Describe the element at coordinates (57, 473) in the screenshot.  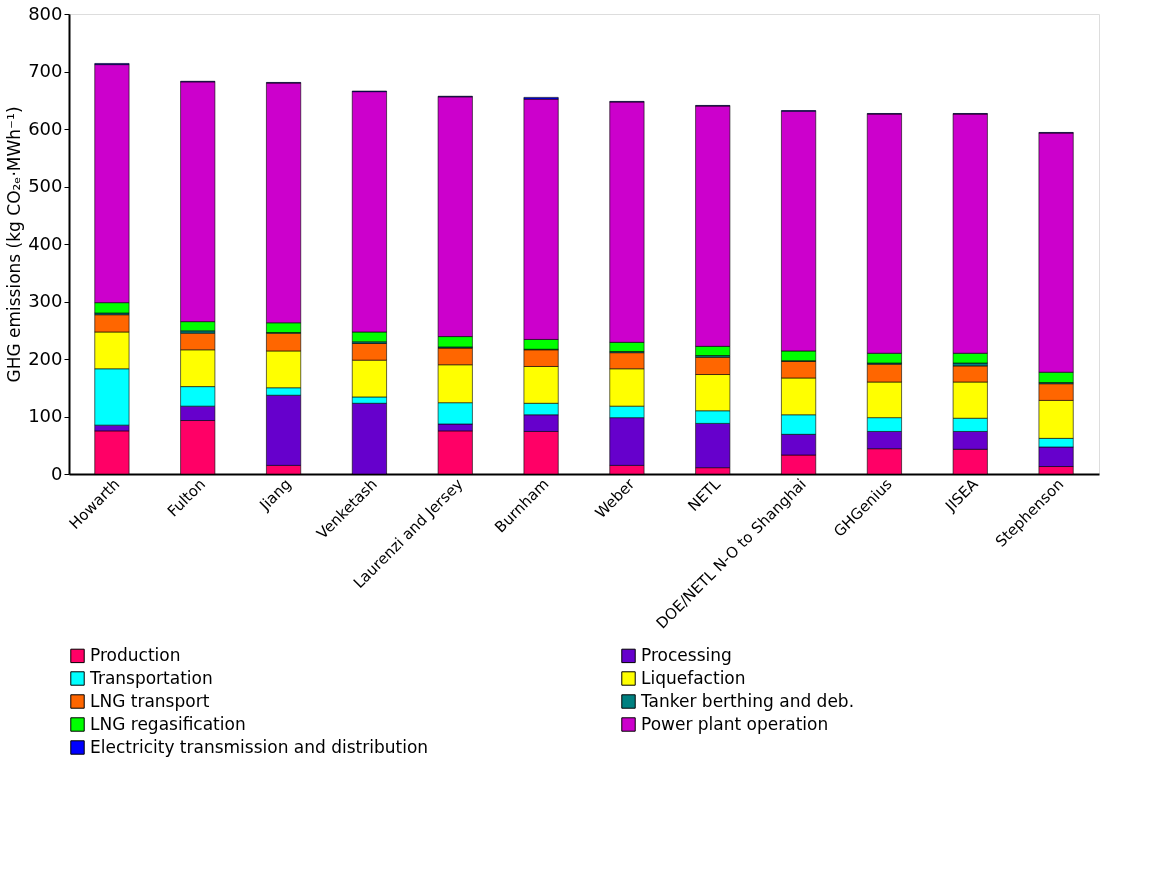
I see `y-tick-label: 0` at that location.